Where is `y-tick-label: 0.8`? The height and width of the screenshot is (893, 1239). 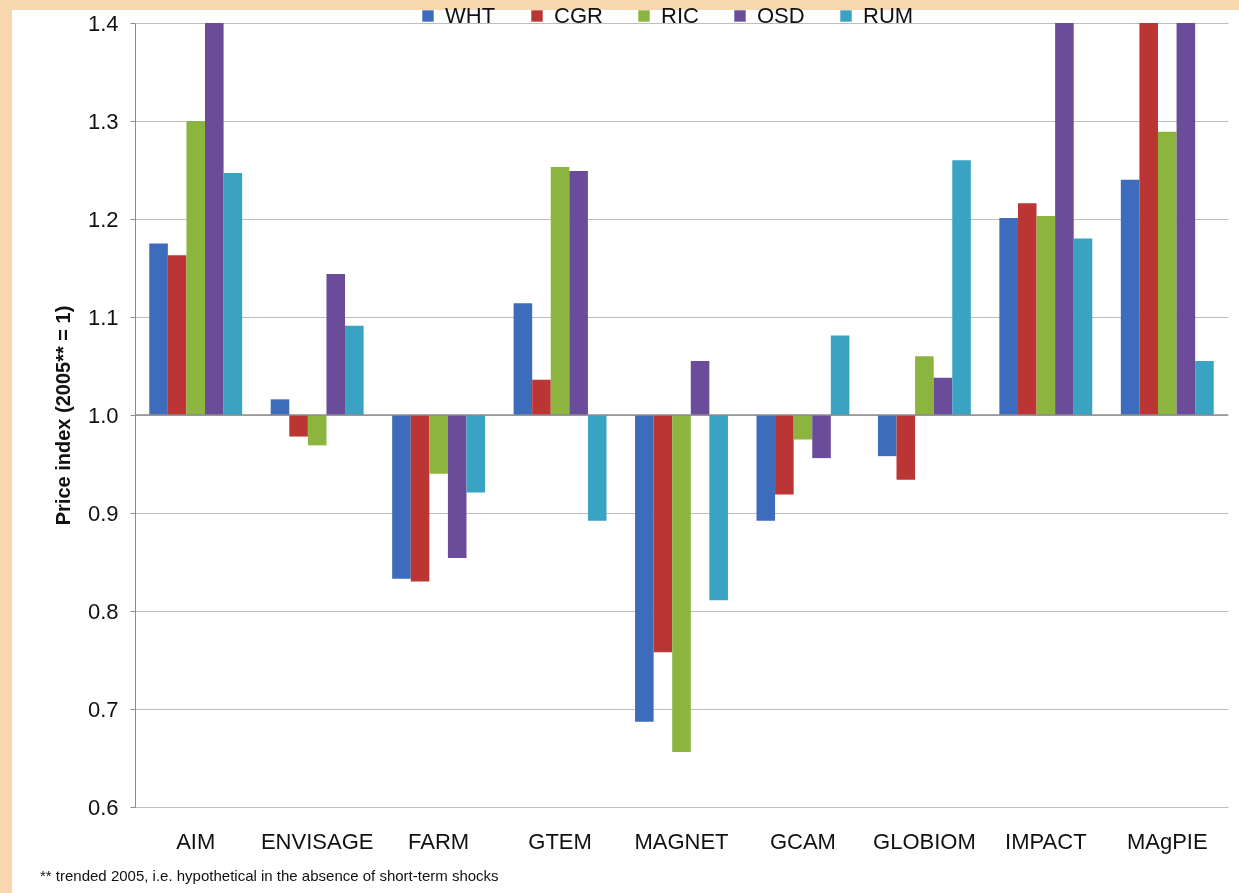
y-tick-label: 0.8 is located at coordinates (103, 611).